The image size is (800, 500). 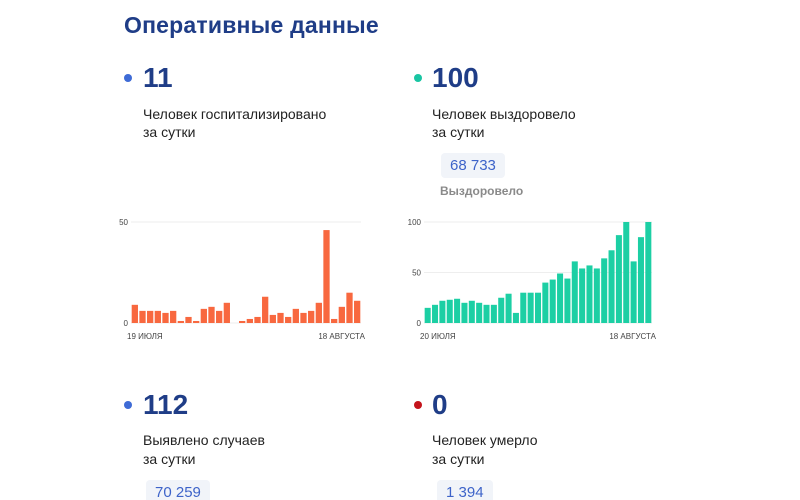 I want to click on cases-value: 112, so click(x=166, y=404).